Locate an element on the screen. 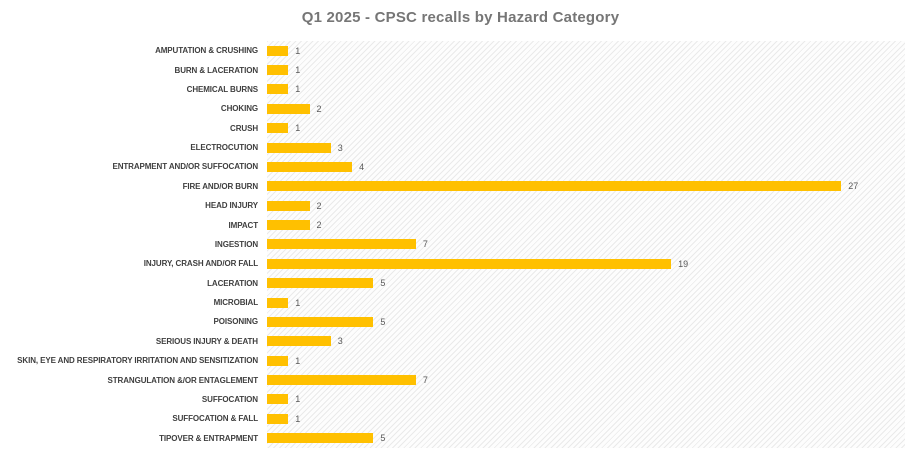 The height and width of the screenshot is (460, 921). bar-row: 19 is located at coordinates (586, 263).